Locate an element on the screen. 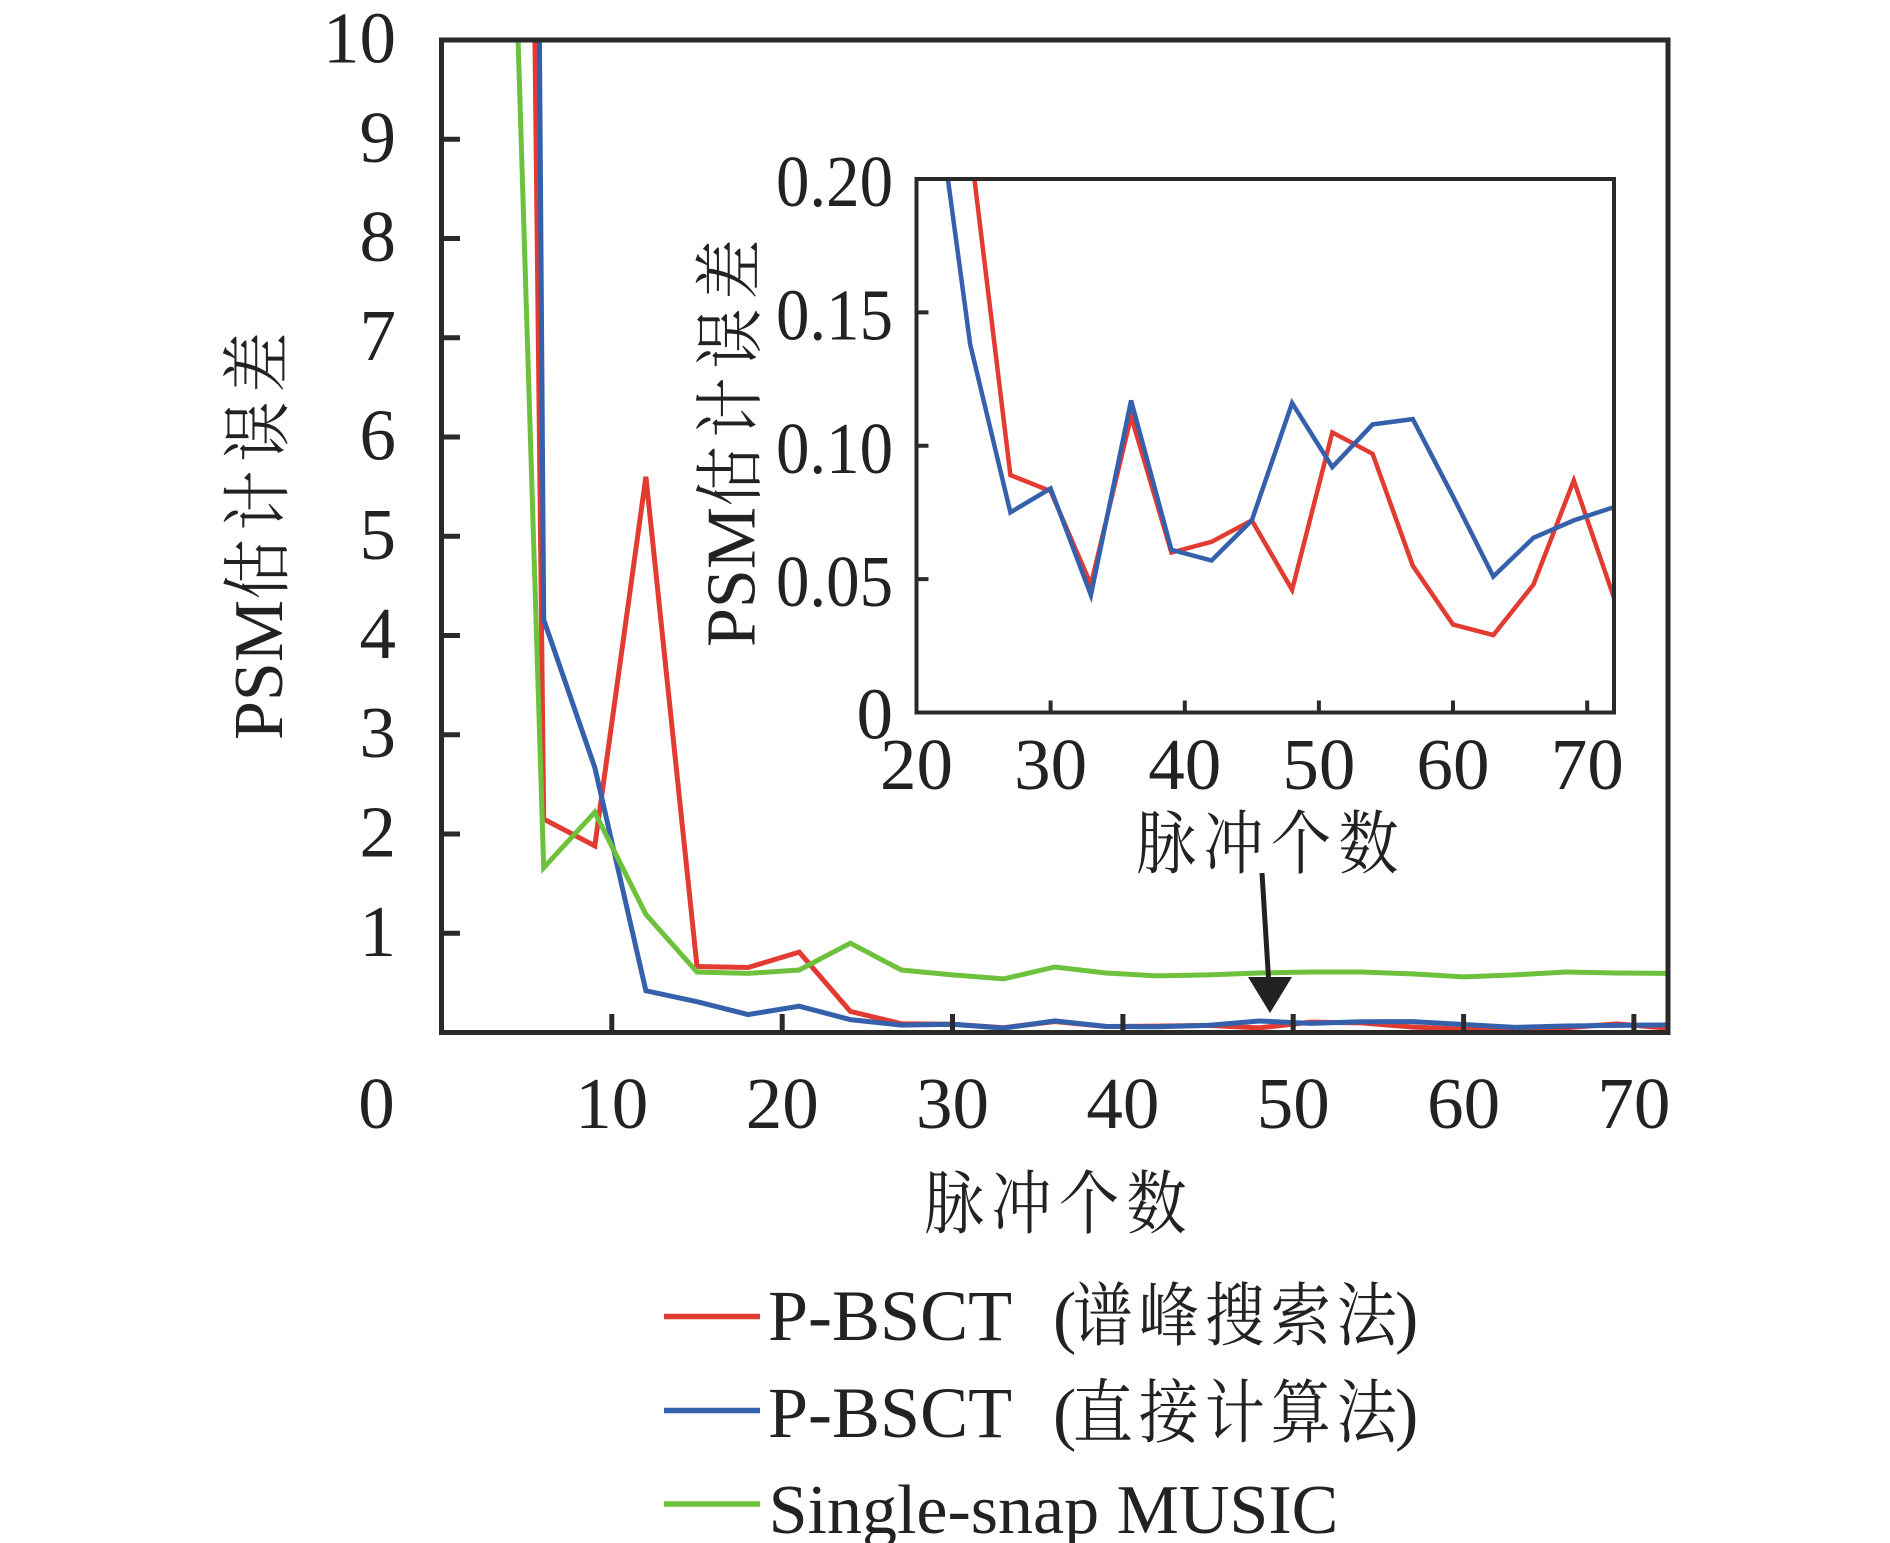  svg-text: 2 is located at coordinates (378, 832).